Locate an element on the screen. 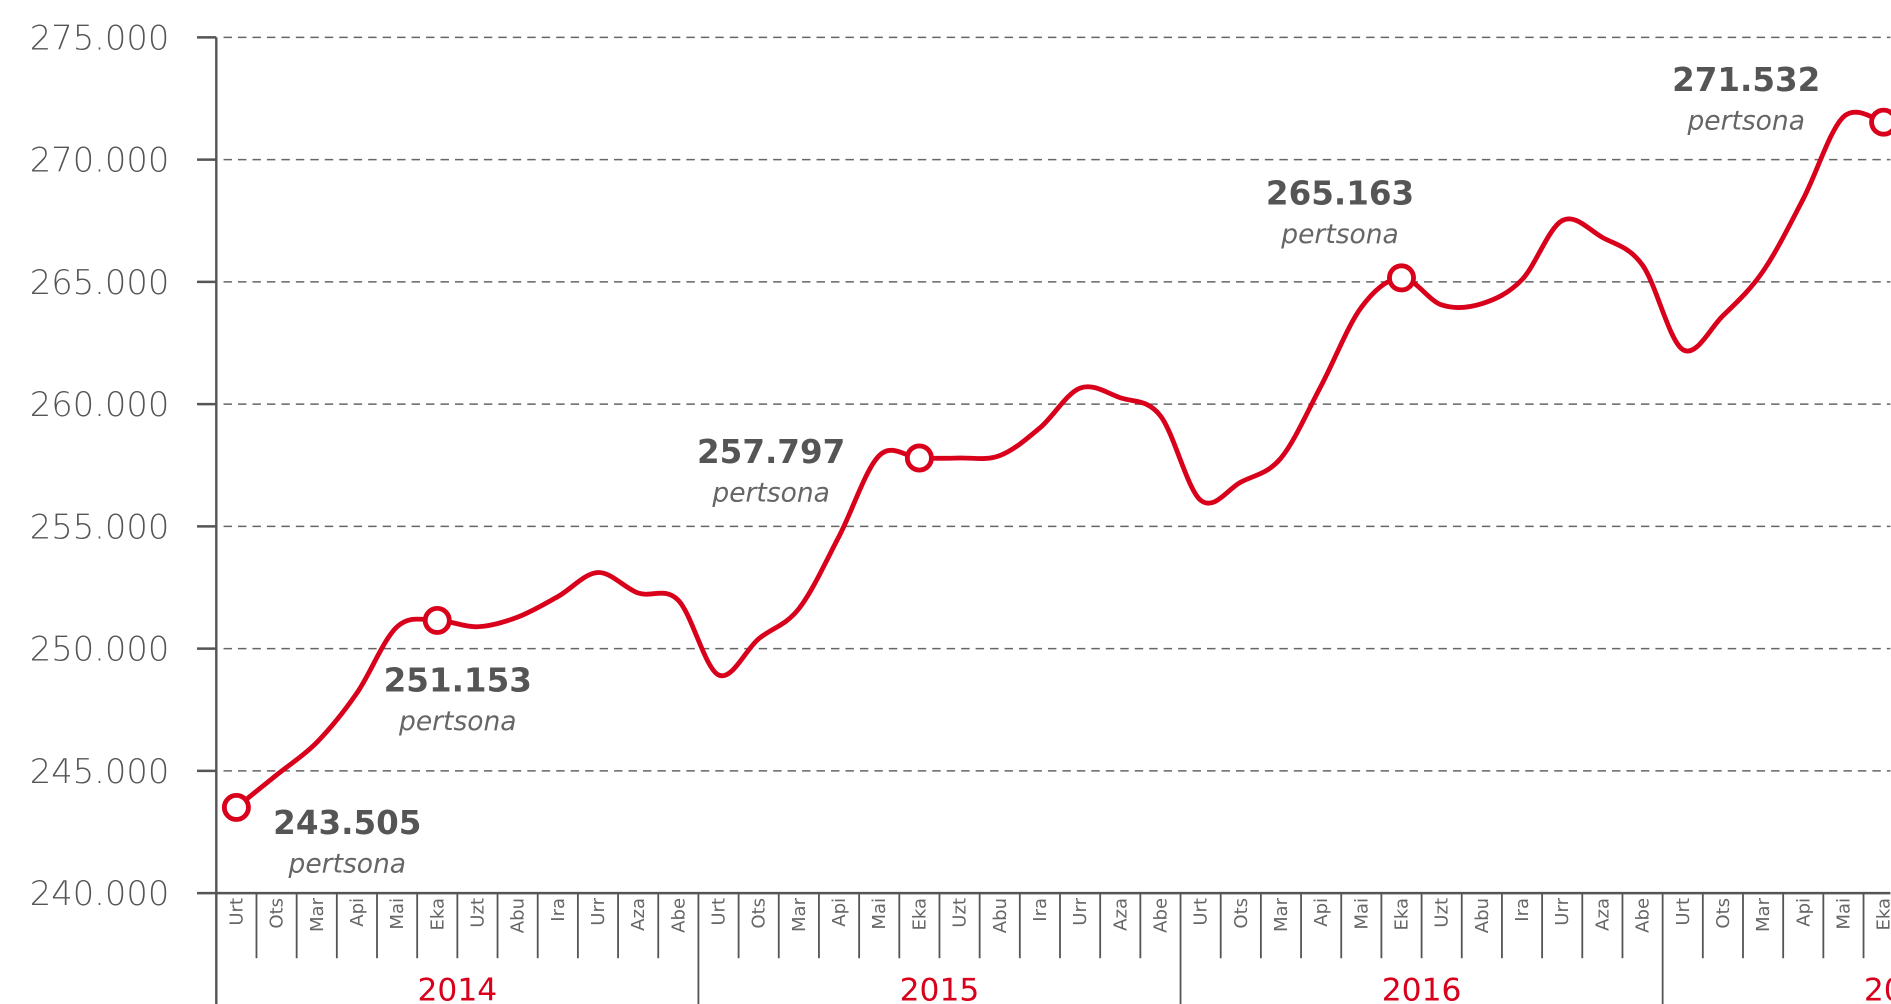 Image resolution: width=1891 pixels, height=1004 pixels. y-tick-label: 240.000 is located at coordinates (100, 893).